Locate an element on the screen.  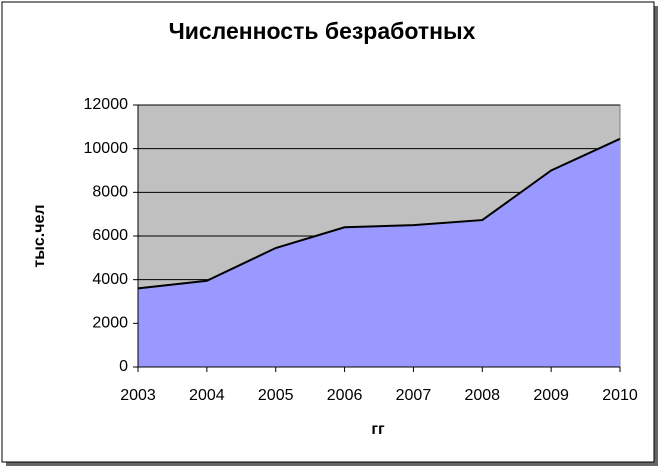
x-tick-label: 2003 is located at coordinates (138, 395).